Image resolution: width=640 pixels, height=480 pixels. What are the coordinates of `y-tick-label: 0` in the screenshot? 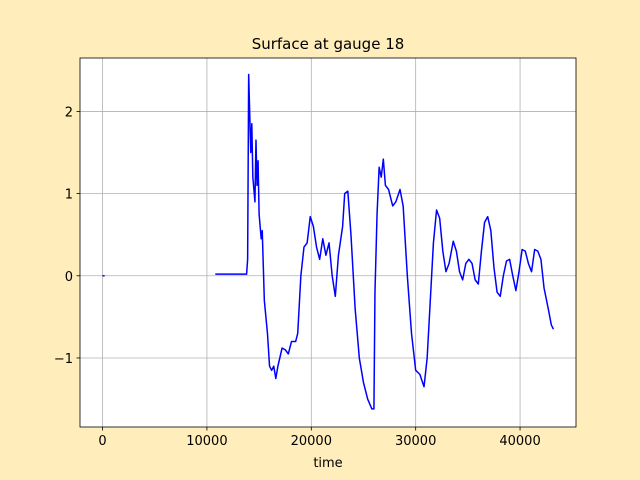 It's located at (69, 277).